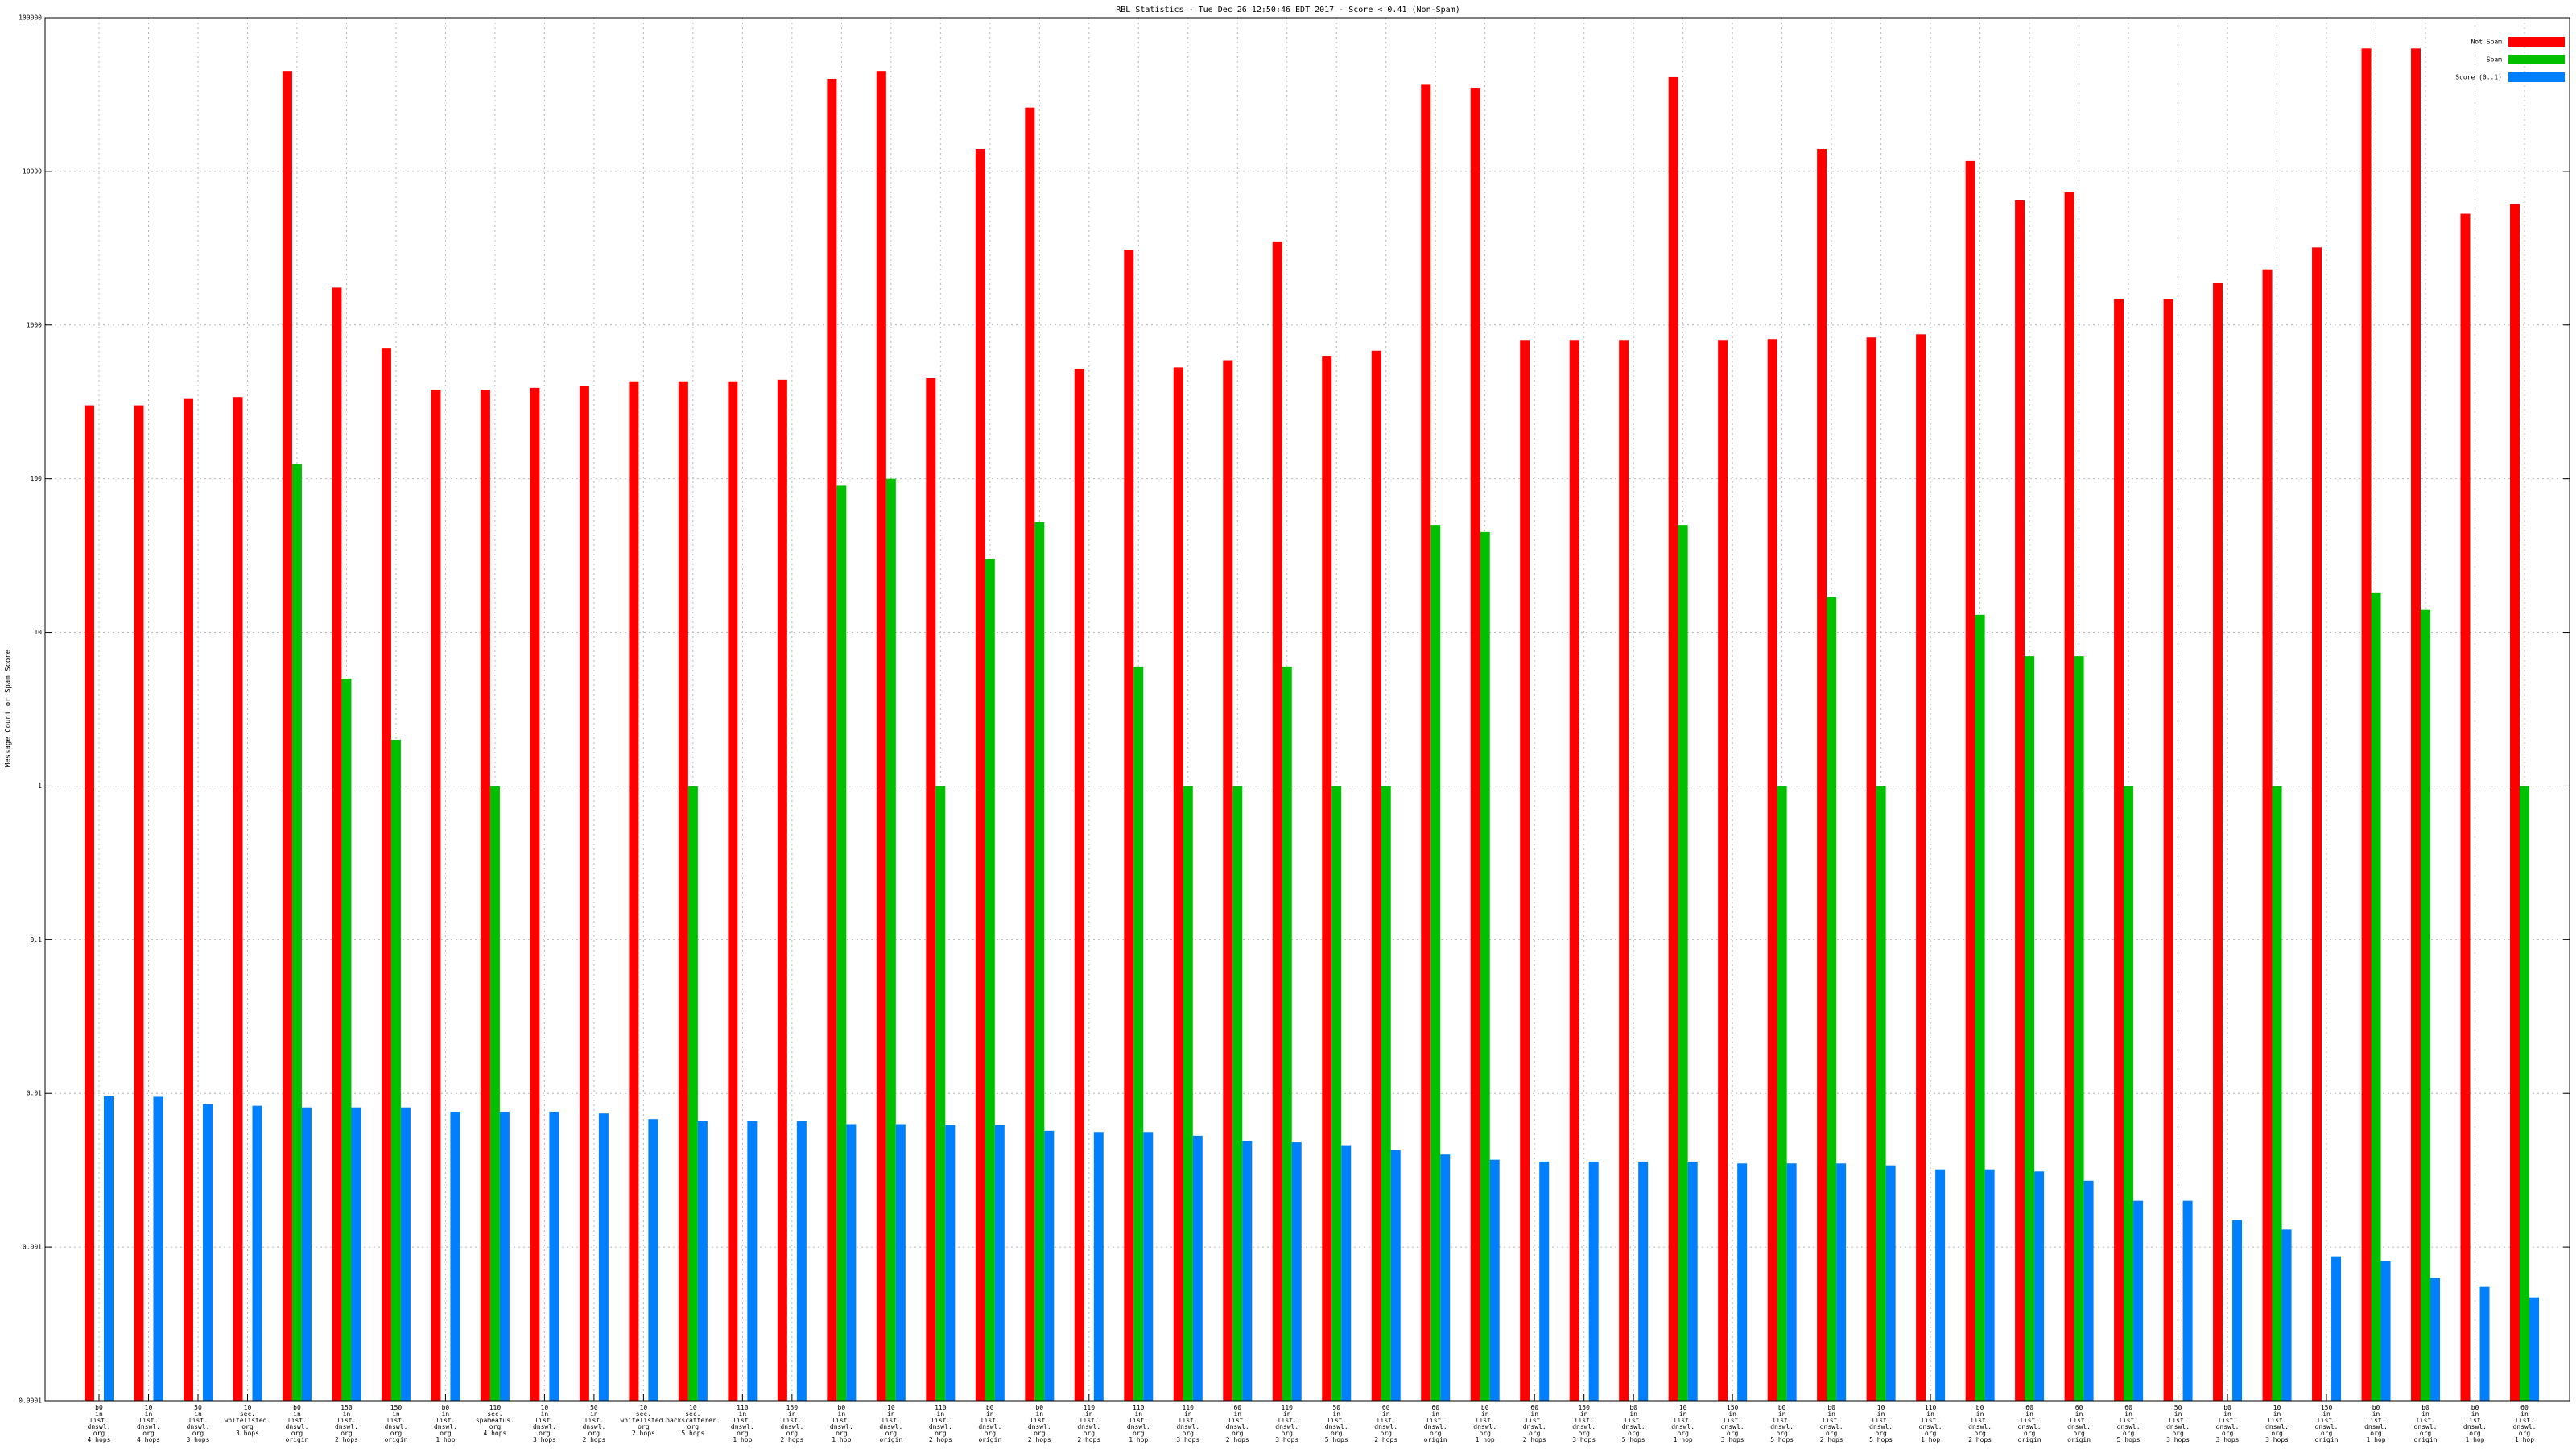 The image size is (2576, 1449). Describe the element at coordinates (34, 1093) in the screenshot. I see `y-tick-label: 0.01` at that location.